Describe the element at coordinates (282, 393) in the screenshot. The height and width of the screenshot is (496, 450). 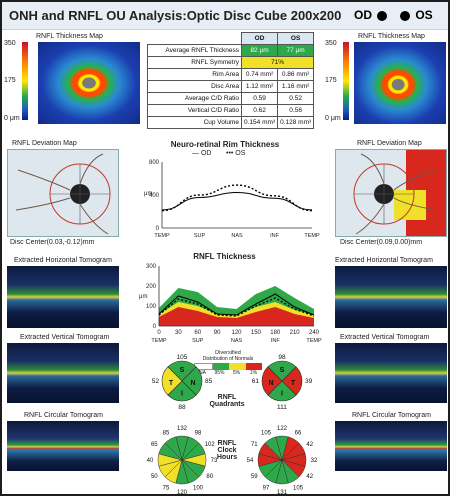
I see `os-quad-letter: I` at that location.